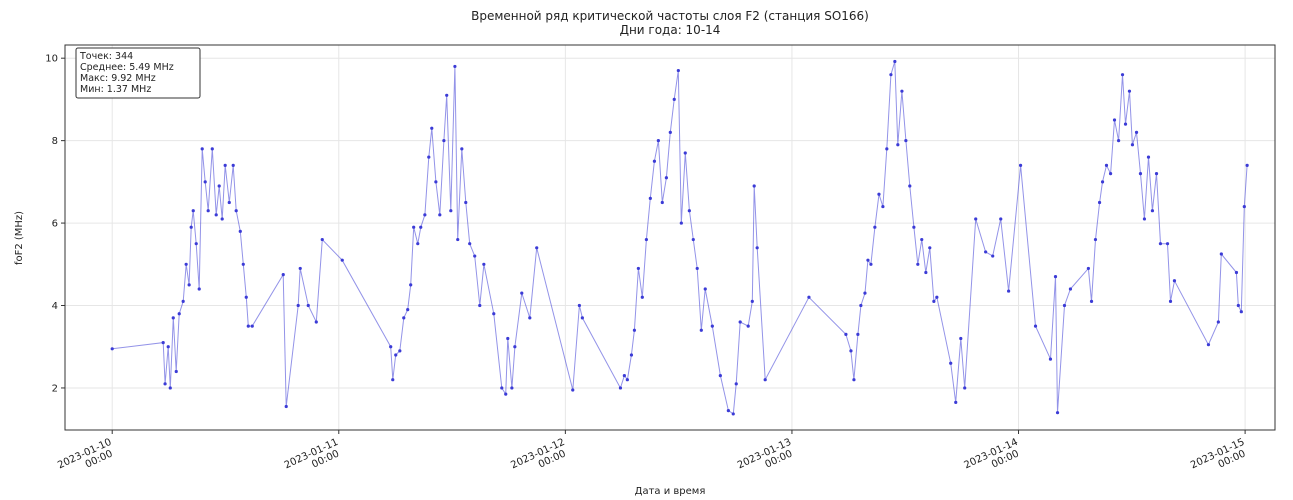 Image resolution: width=1293 pixels, height=500 pixels. I want to click on chart-subtitle: Дни года: 10-14, so click(670, 30).